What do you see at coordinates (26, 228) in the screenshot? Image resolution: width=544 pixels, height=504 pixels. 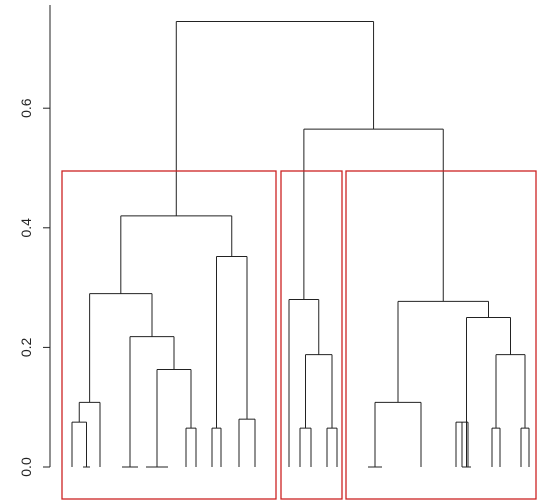 I see `y-tick-label: 0.4` at bounding box center [26, 228].